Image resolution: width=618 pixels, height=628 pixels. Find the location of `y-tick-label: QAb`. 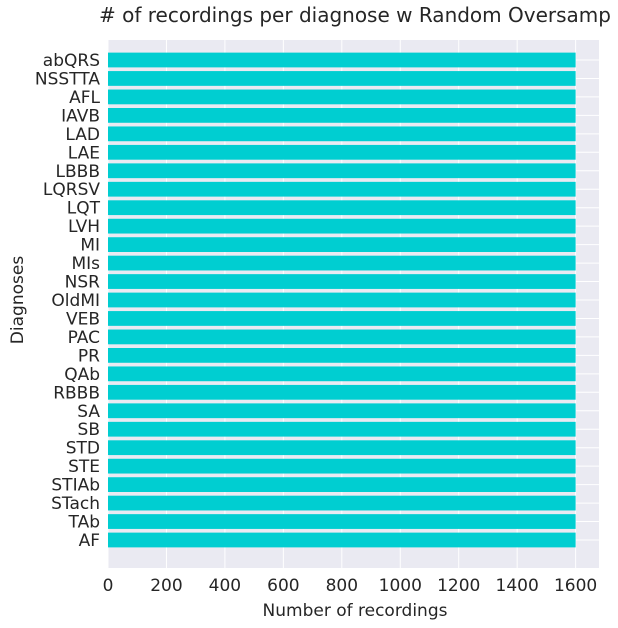

y-tick-label: QAb is located at coordinates (82, 375).